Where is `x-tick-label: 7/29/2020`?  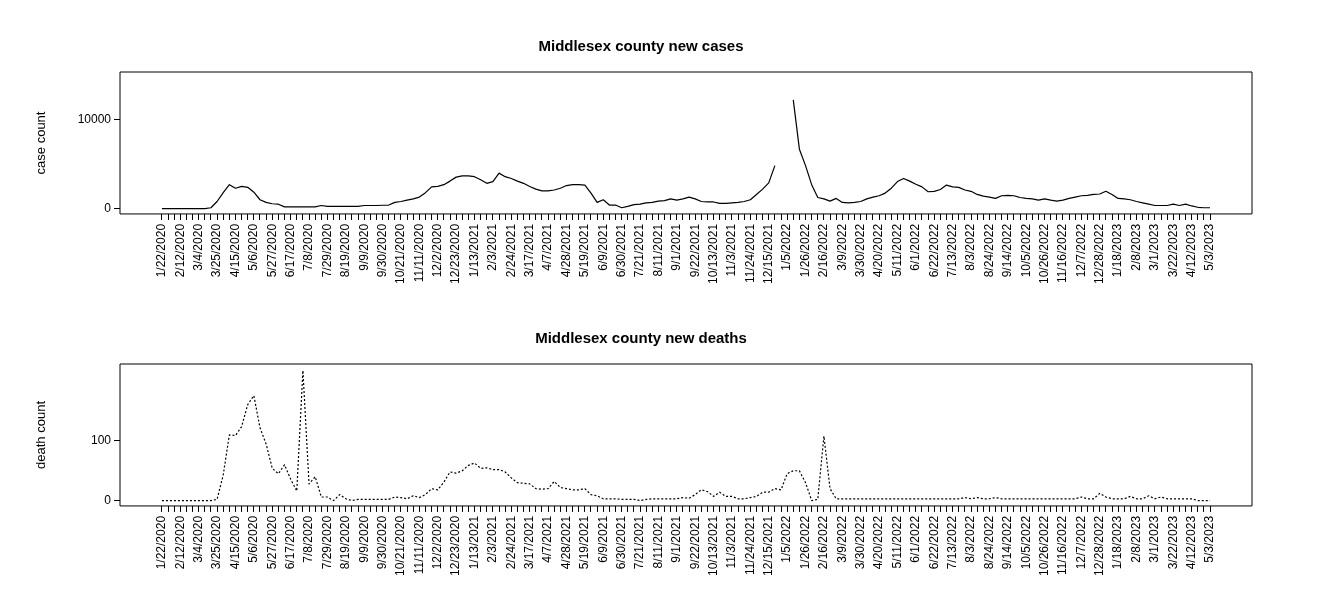 x-tick-label: 7/29/2020 is located at coordinates (326, 250).